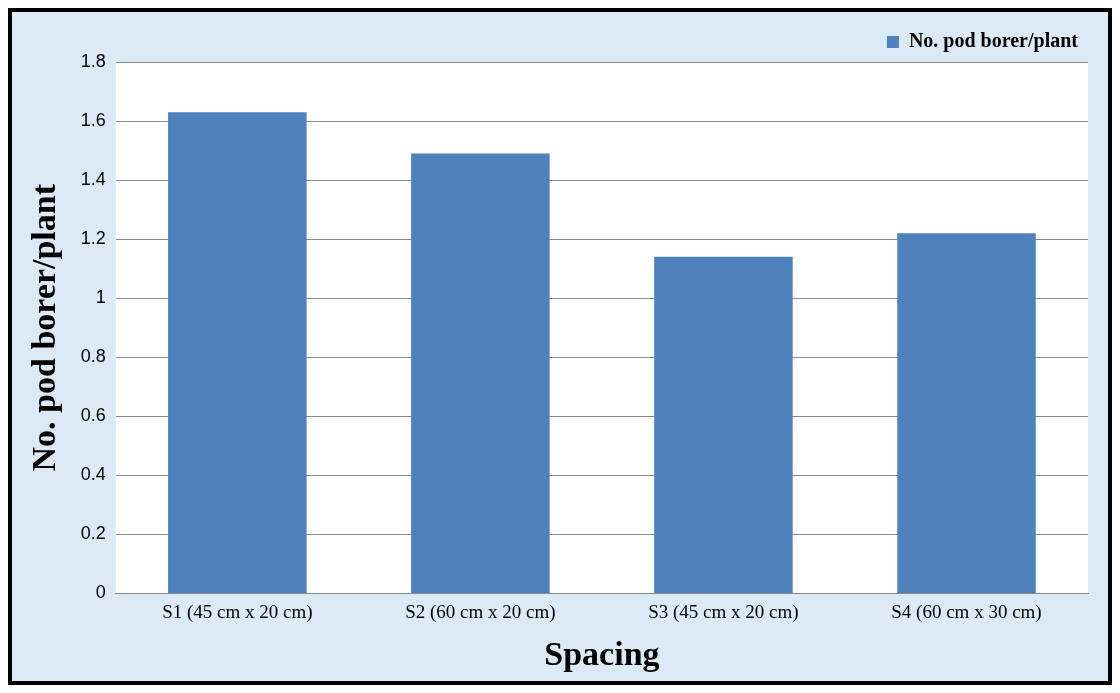 This screenshot has height=693, width=1120. What do you see at coordinates (93, 415) in the screenshot?
I see `y-tick-label: 0.6` at bounding box center [93, 415].